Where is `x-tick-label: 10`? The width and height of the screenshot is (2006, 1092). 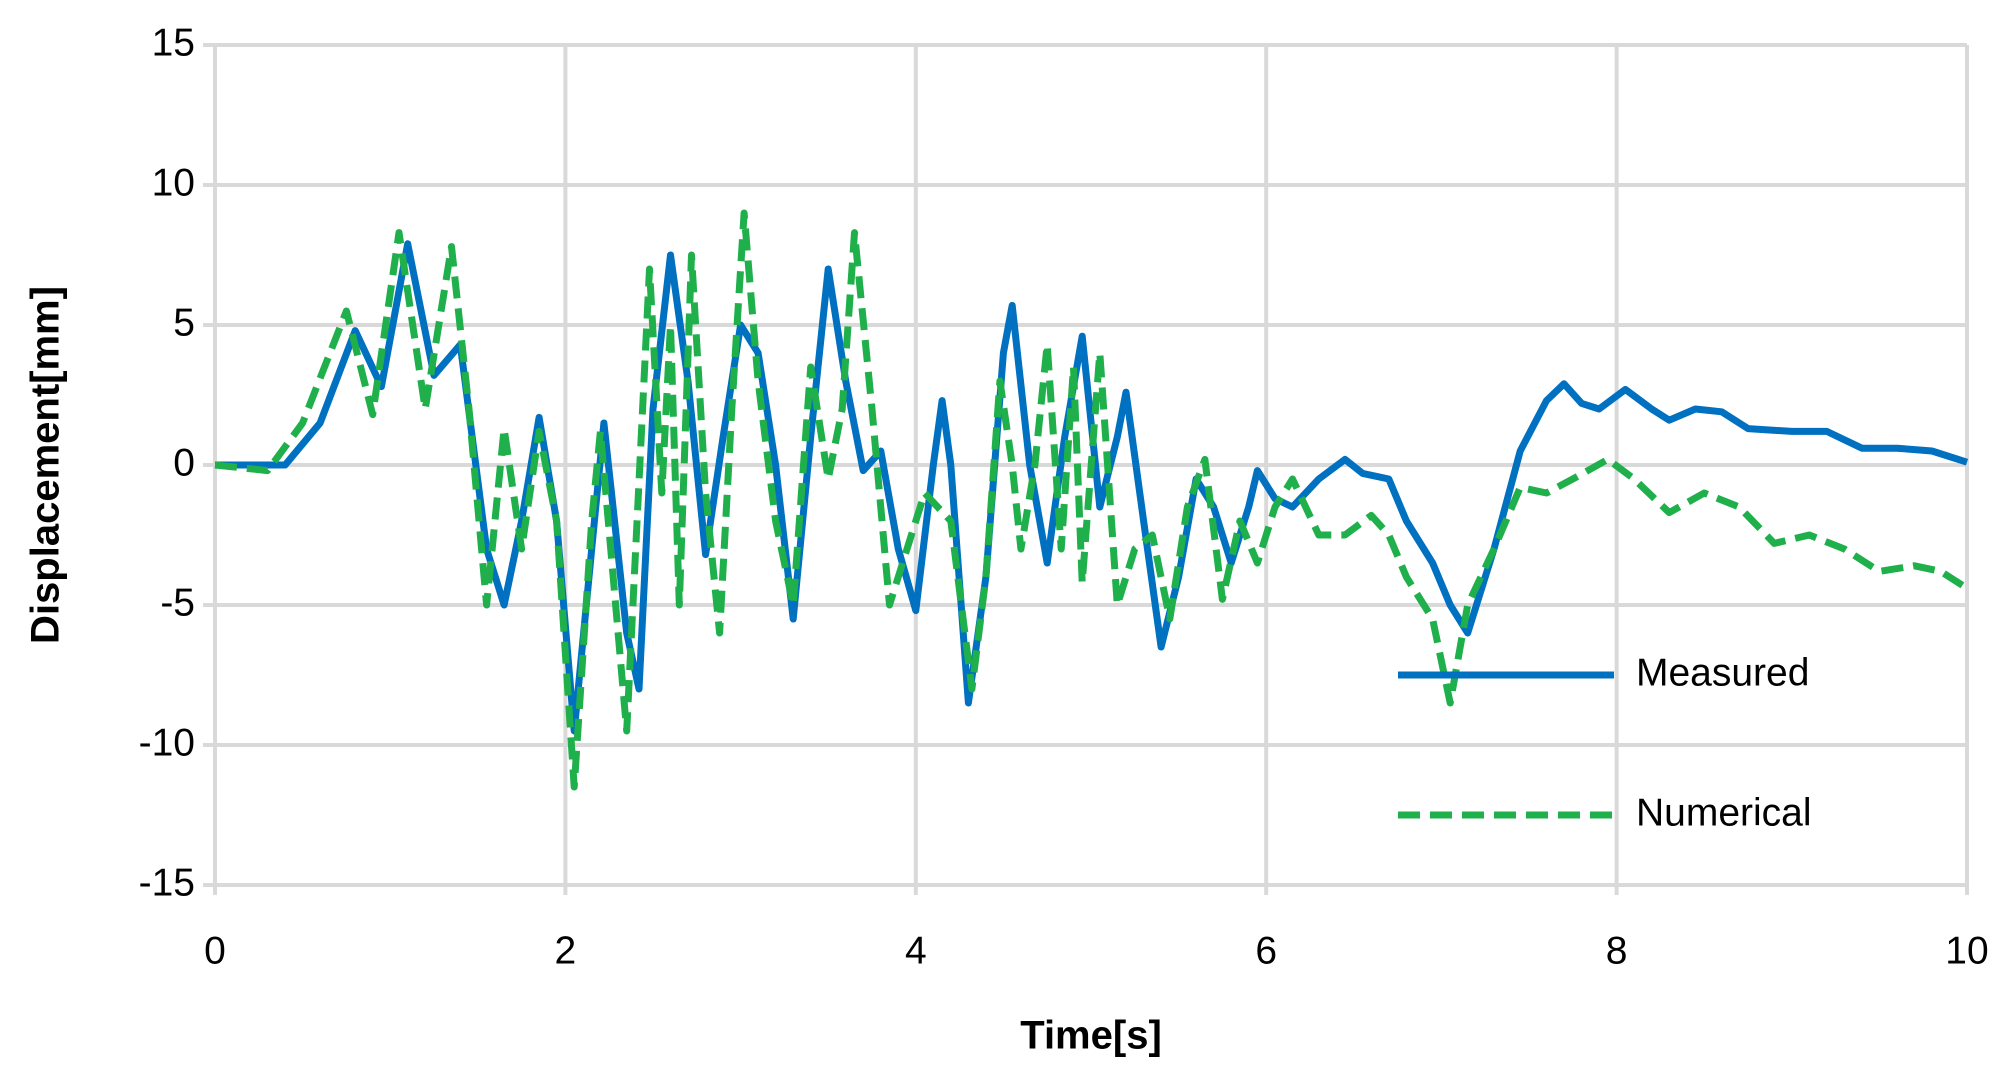 x-tick-label: 10 is located at coordinates (1966, 950).